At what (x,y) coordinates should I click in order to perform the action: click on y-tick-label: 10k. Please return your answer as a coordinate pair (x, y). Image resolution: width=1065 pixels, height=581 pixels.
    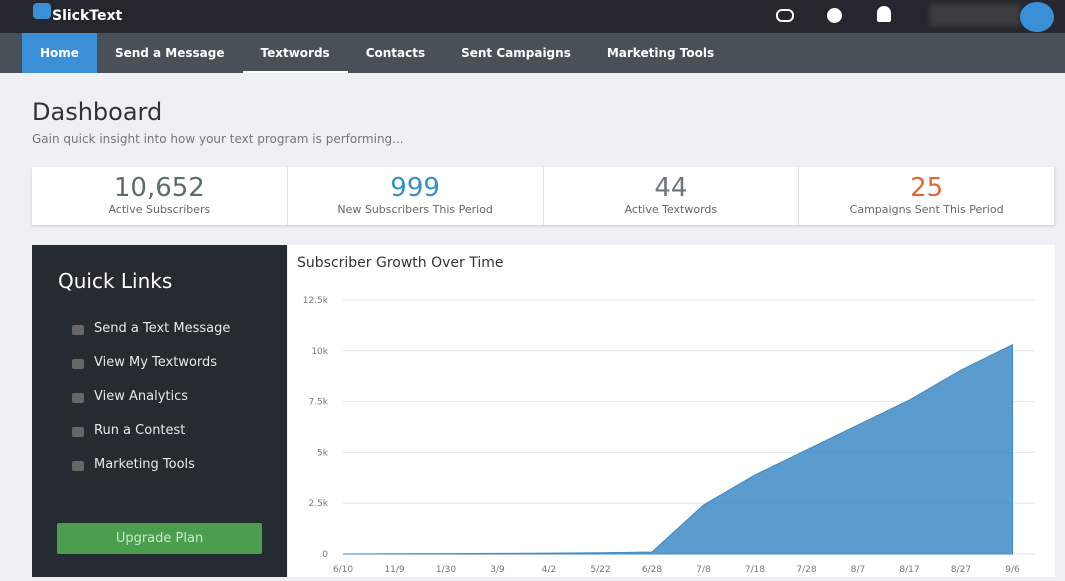
    Looking at the image, I should click on (319, 352).